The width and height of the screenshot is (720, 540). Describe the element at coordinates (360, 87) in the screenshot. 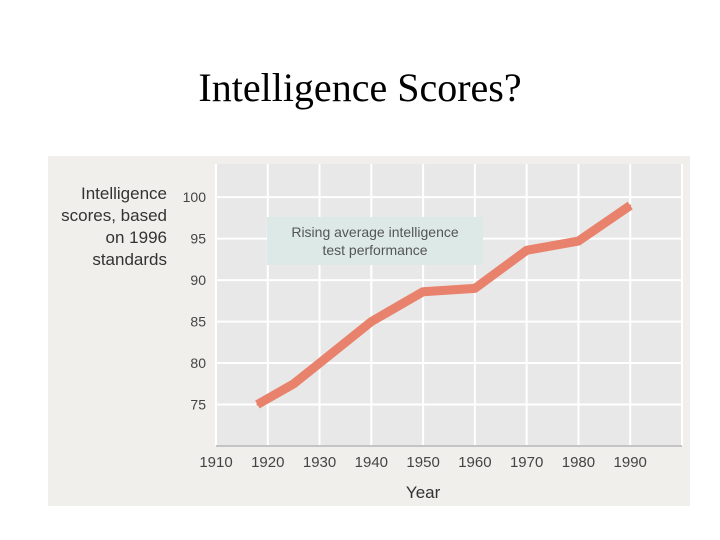

I see `slide-title: Intelligence Scores?` at that location.